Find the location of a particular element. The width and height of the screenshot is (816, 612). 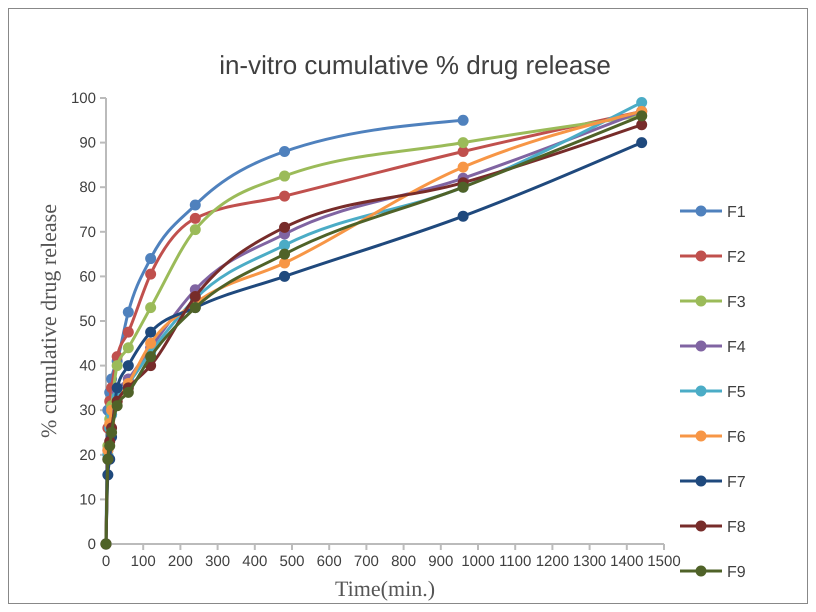

y-tick-label: 30 is located at coordinates (87, 411).